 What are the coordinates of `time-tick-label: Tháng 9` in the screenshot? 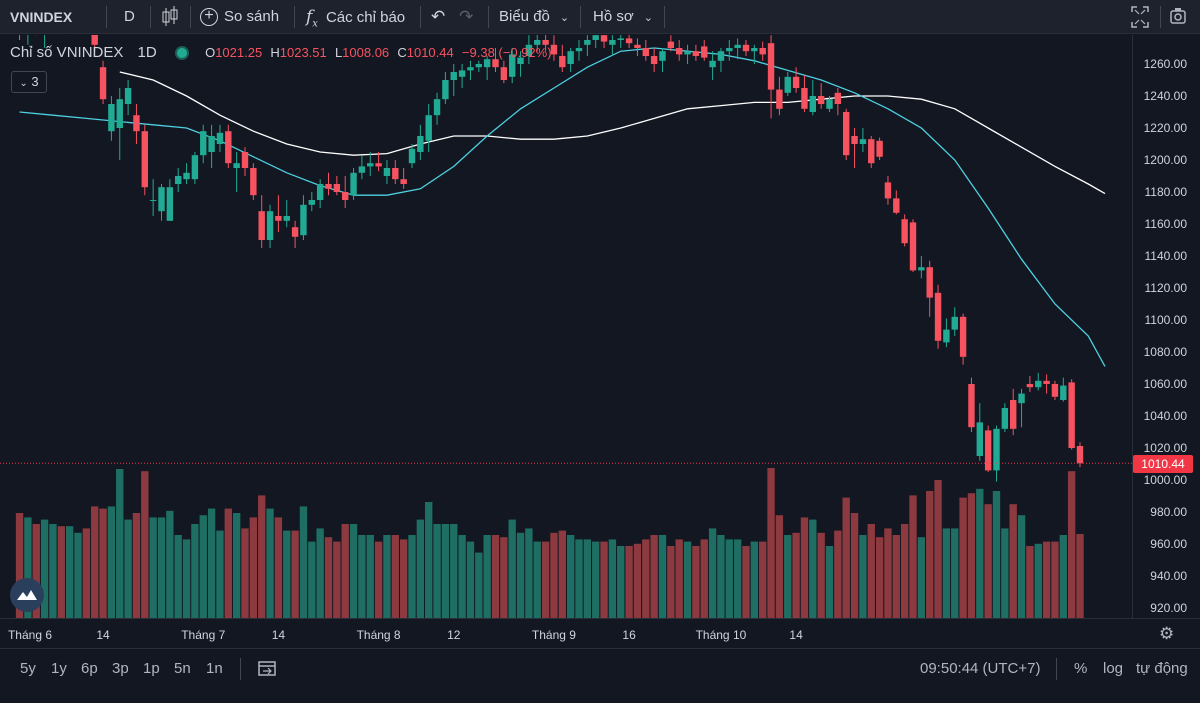 It's located at (553, 635).